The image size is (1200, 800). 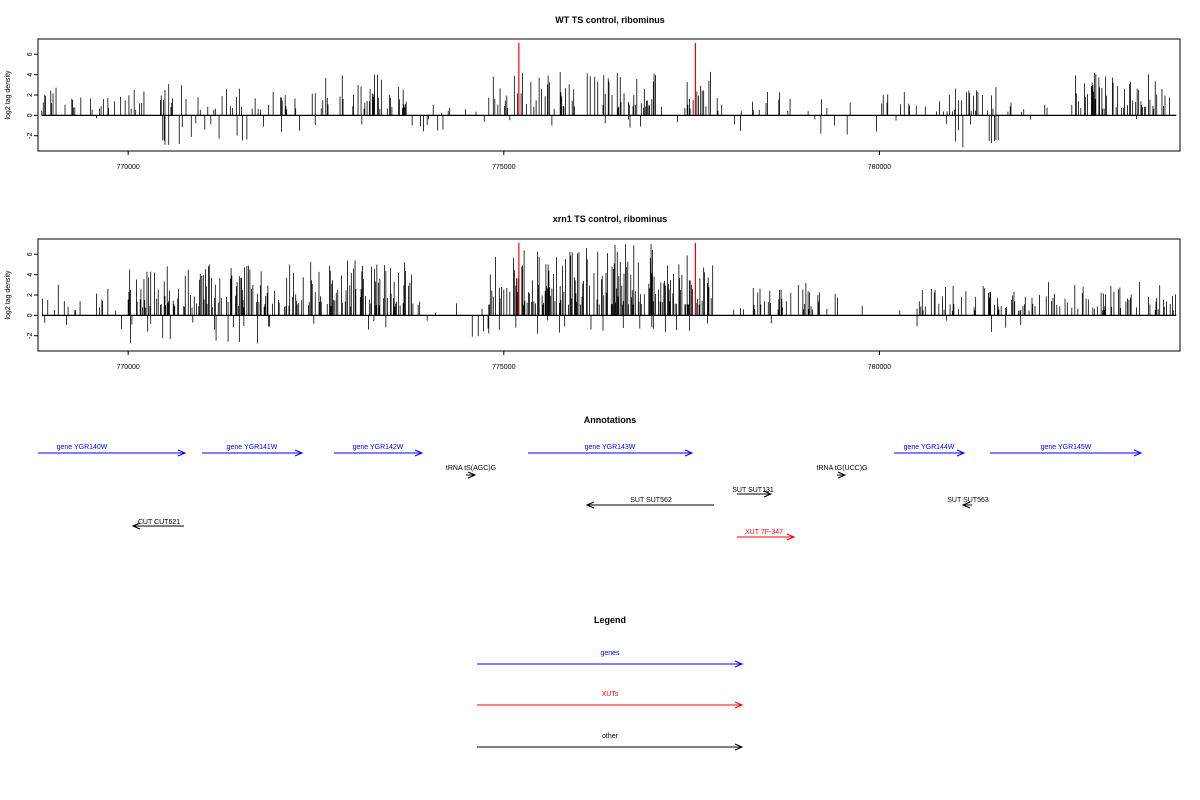 I want to click on annotation-label: gene YGR145W, so click(x=1066, y=447).